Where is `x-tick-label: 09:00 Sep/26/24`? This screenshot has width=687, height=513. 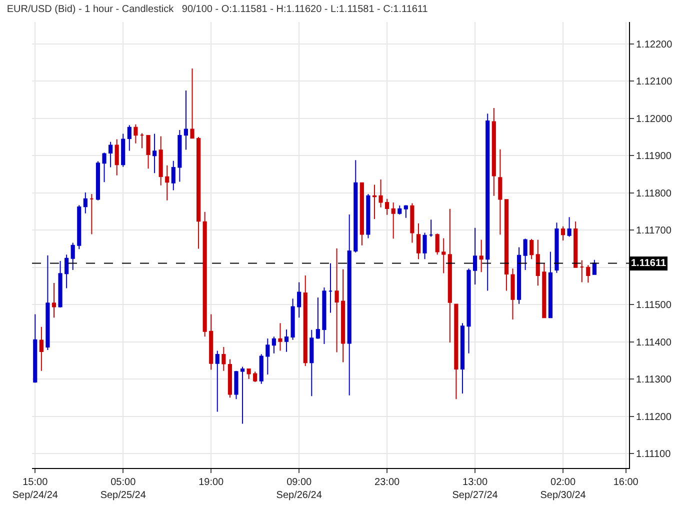 x-tick-label: 09:00 Sep/26/24 is located at coordinates (299, 489).